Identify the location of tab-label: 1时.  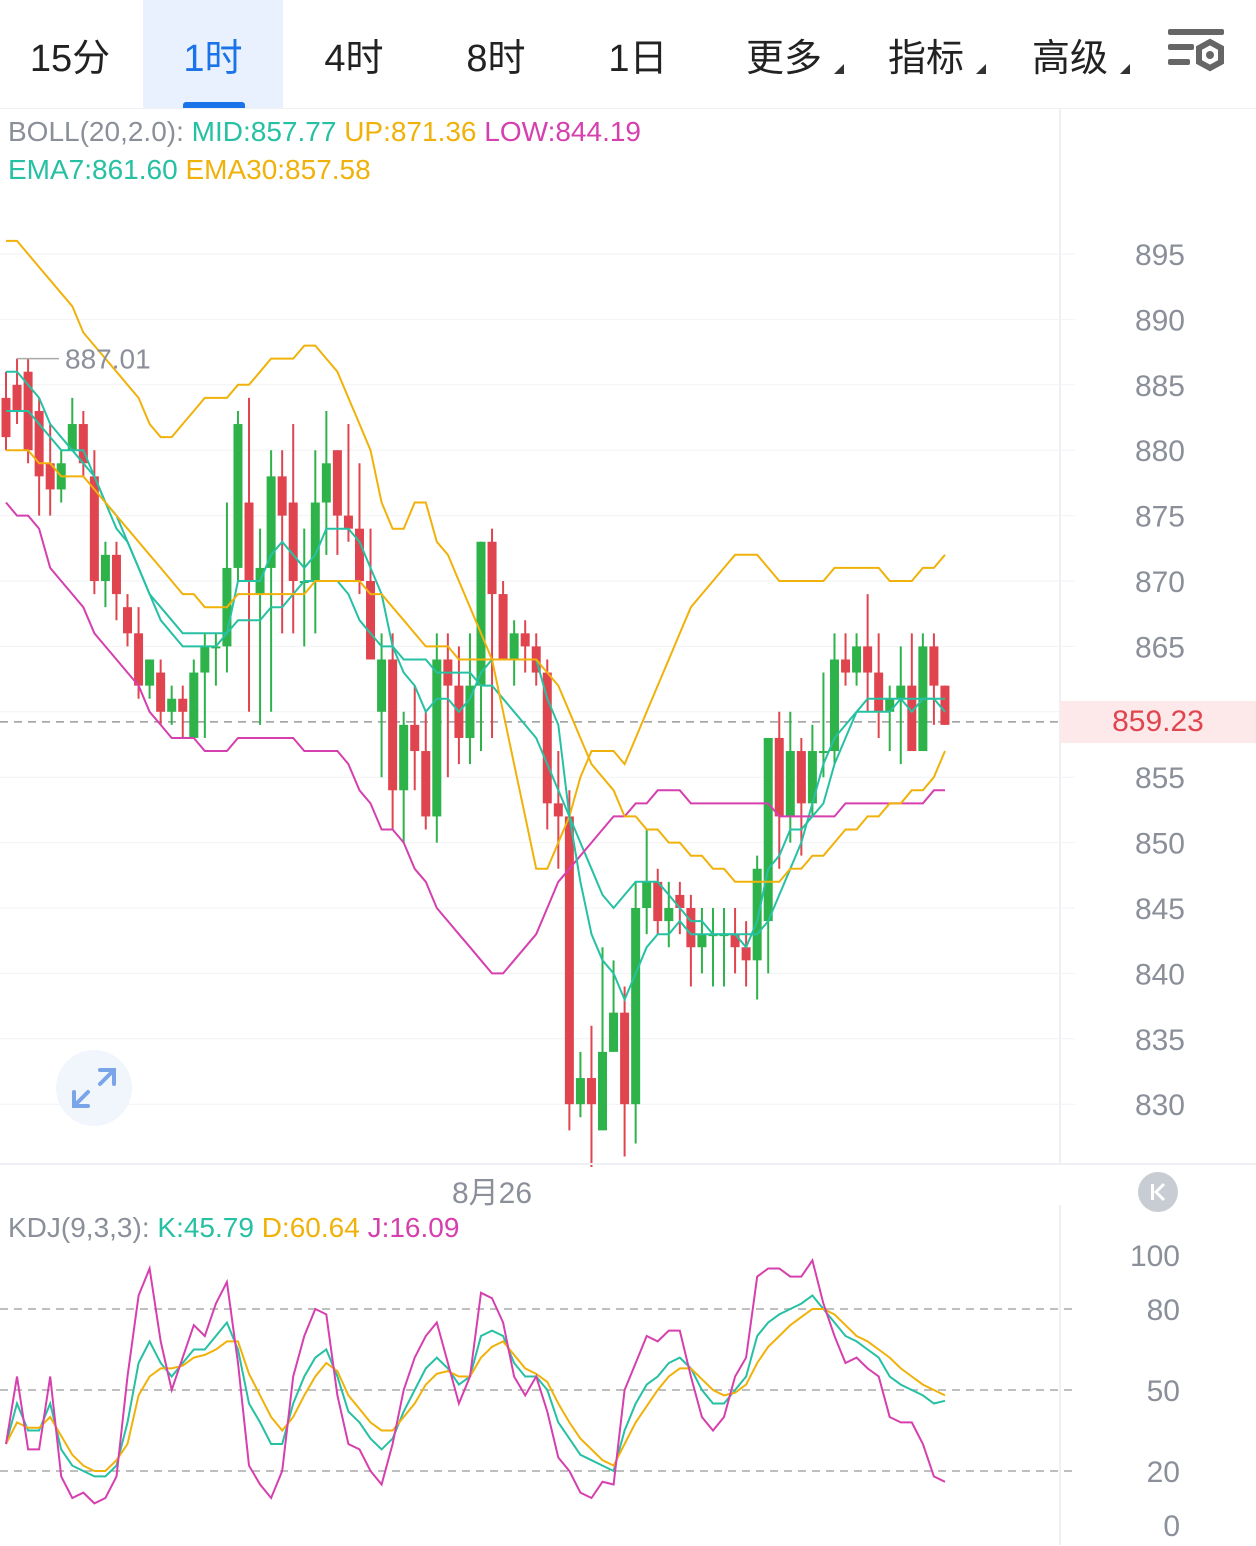
(213, 58).